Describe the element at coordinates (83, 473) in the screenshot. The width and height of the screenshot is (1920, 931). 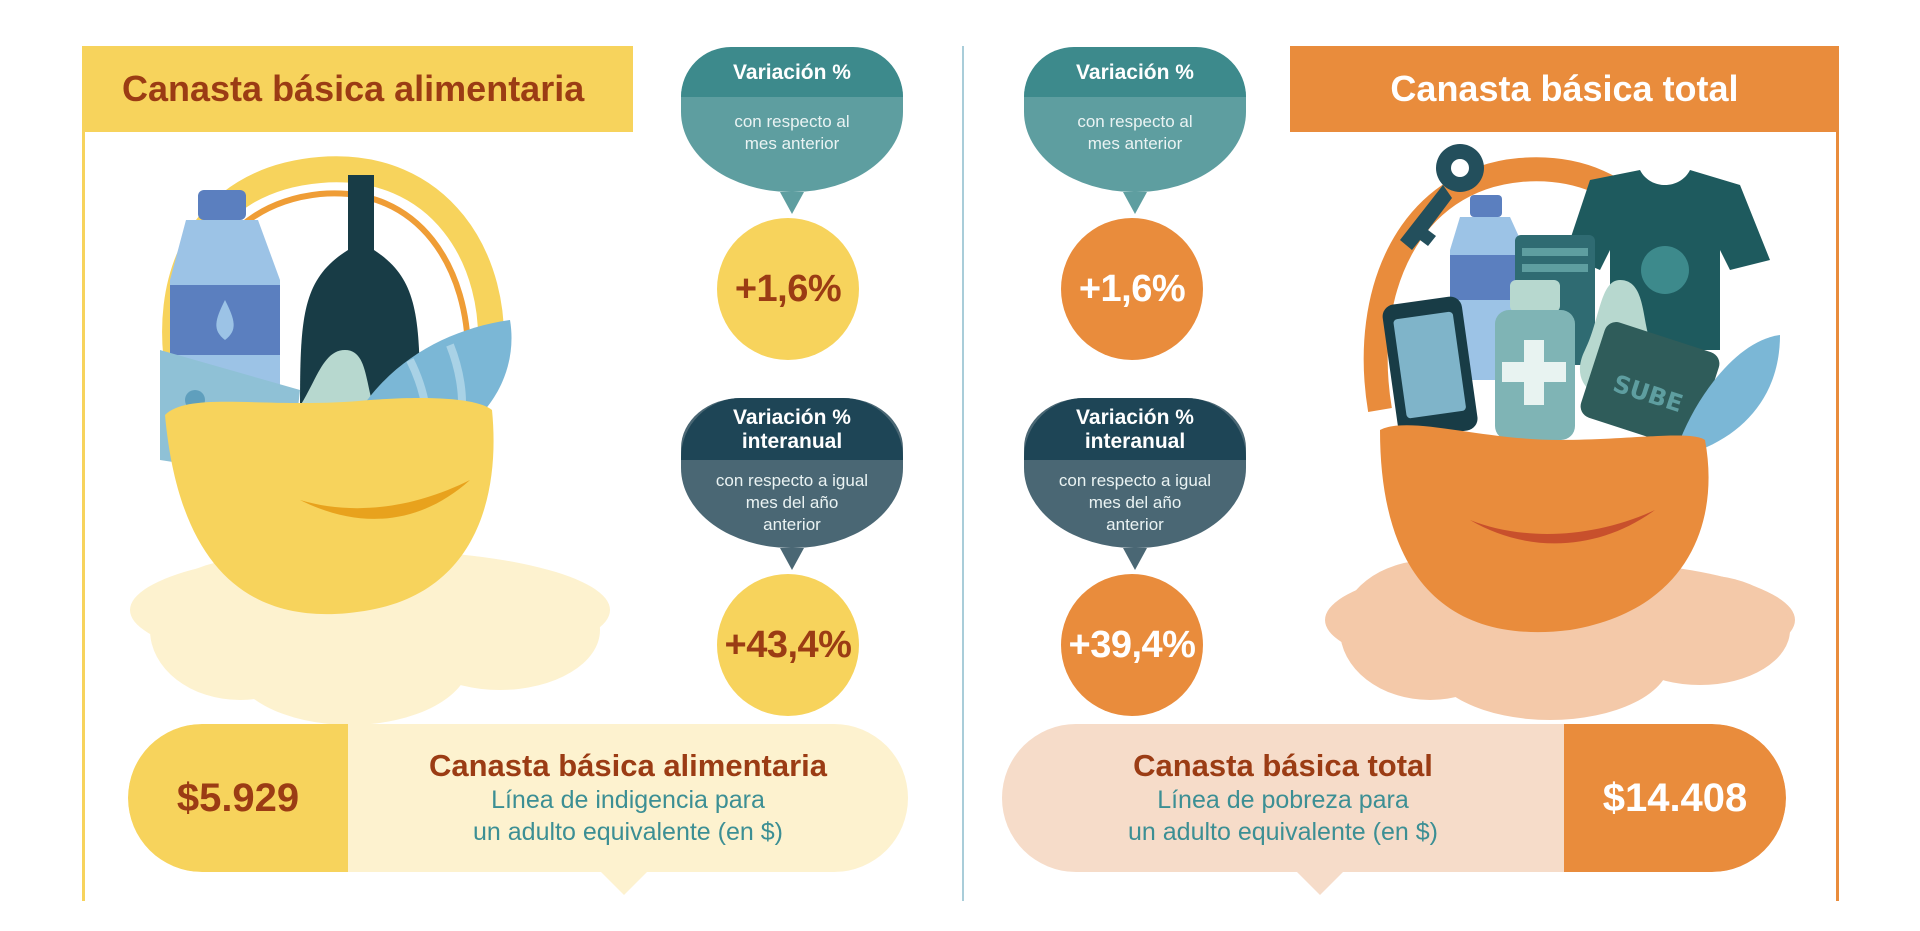
I see `left-panel-border` at that location.